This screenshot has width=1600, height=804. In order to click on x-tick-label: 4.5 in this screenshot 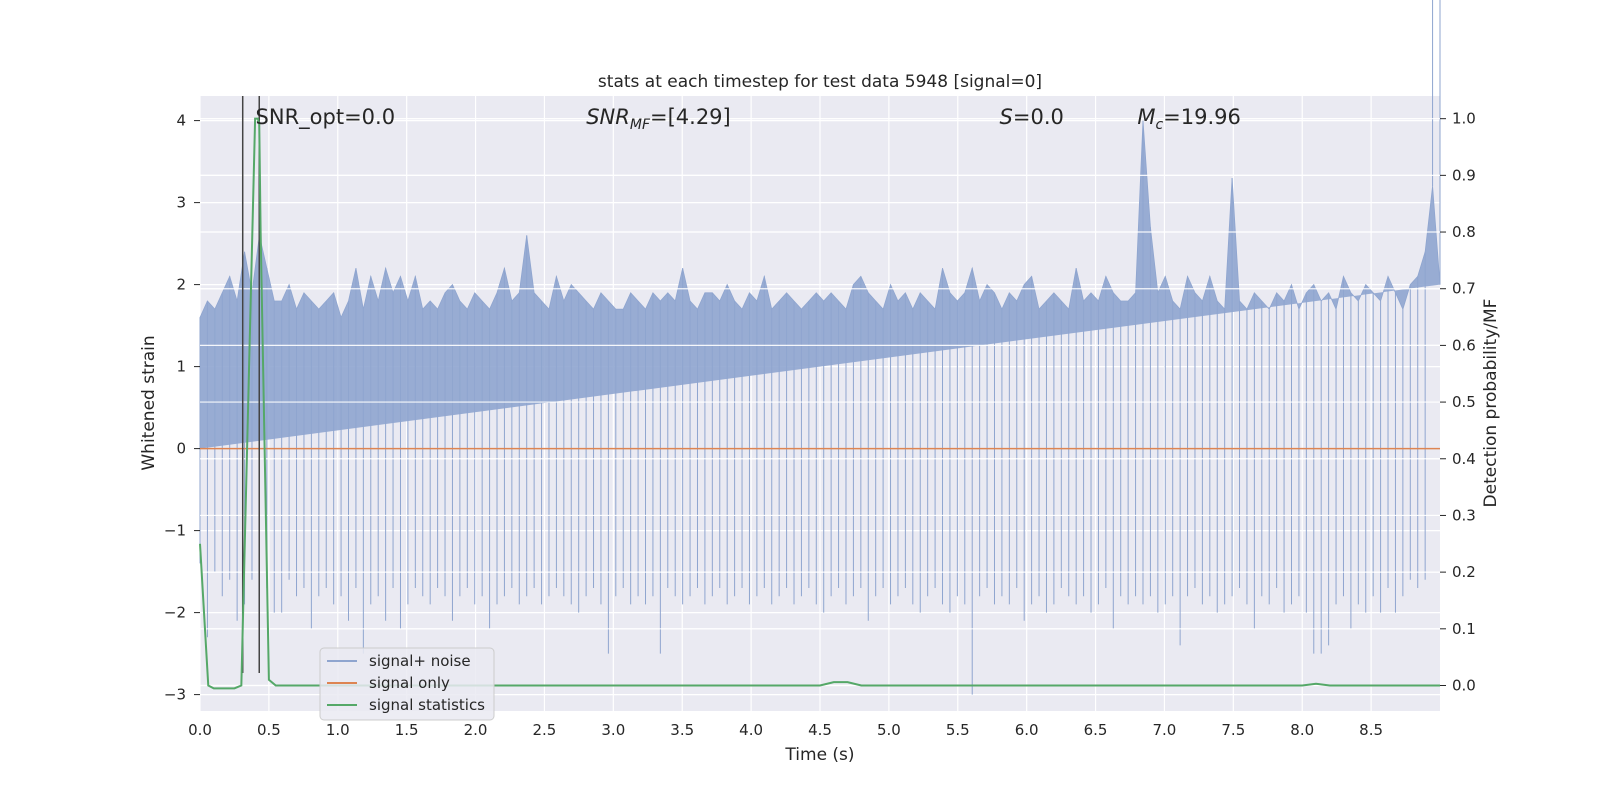, I will do `click(820, 730)`.